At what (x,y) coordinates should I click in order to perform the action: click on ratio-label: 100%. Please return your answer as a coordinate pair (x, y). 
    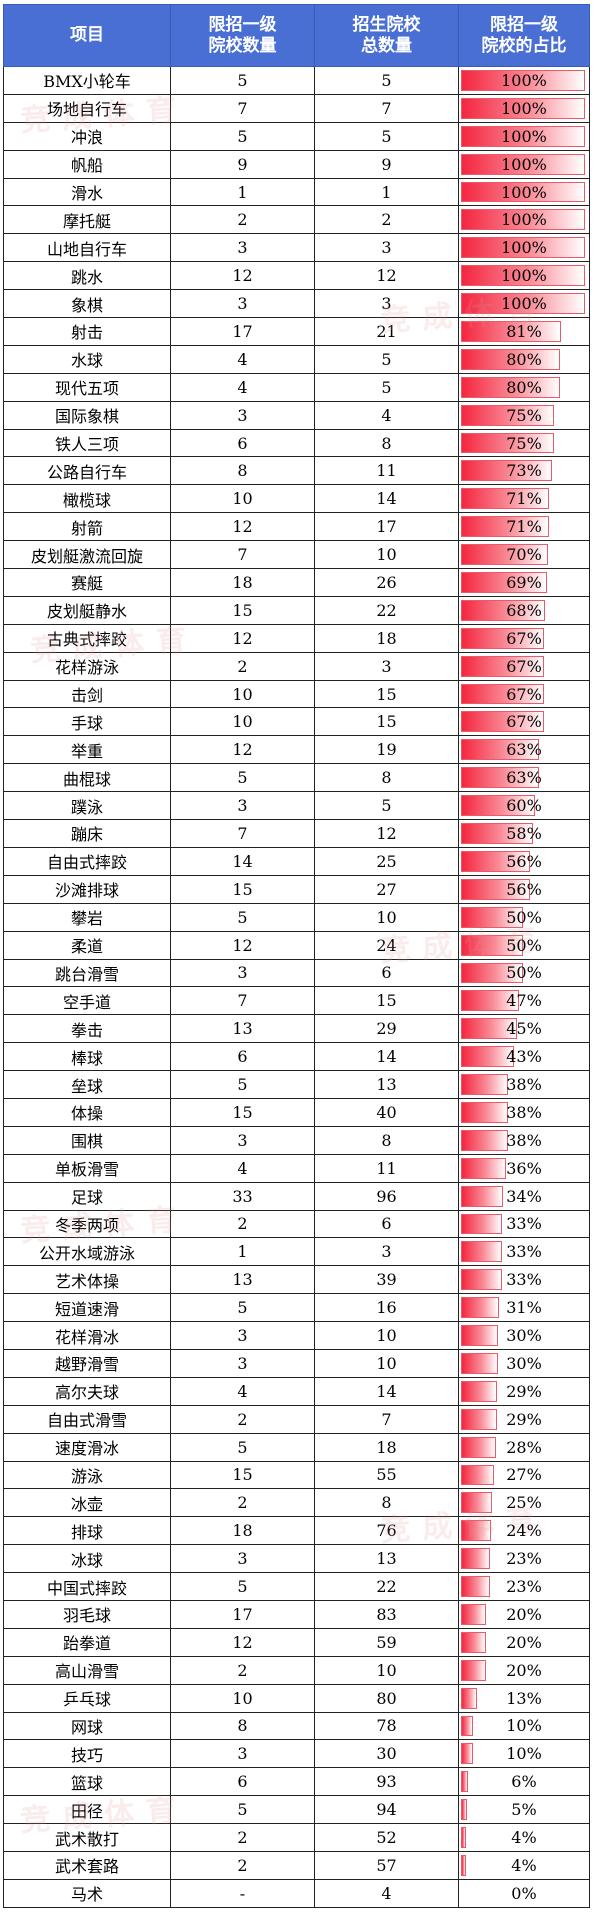
    Looking at the image, I should click on (524, 136).